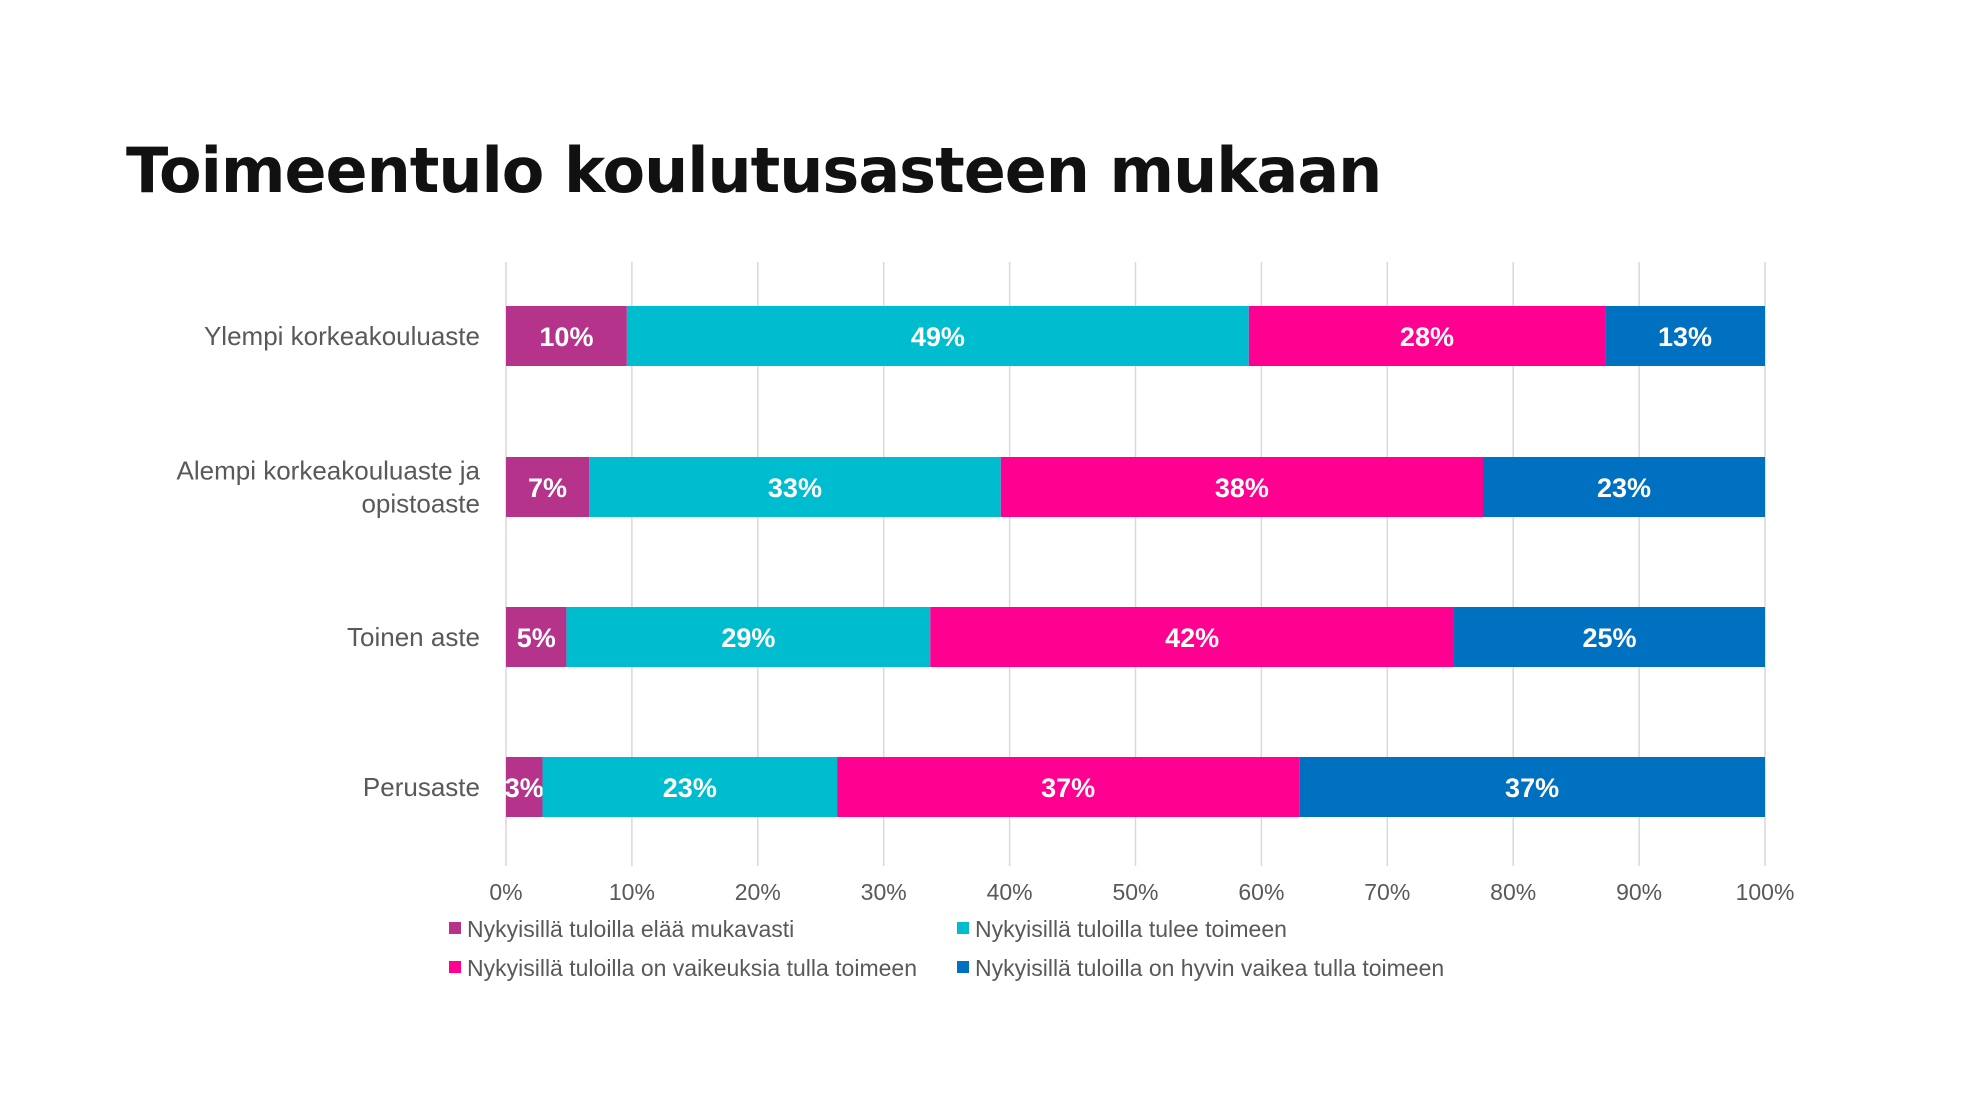 This screenshot has height=1109, width=1972. What do you see at coordinates (1639, 892) in the screenshot?
I see `x-tick-label: 90%` at bounding box center [1639, 892].